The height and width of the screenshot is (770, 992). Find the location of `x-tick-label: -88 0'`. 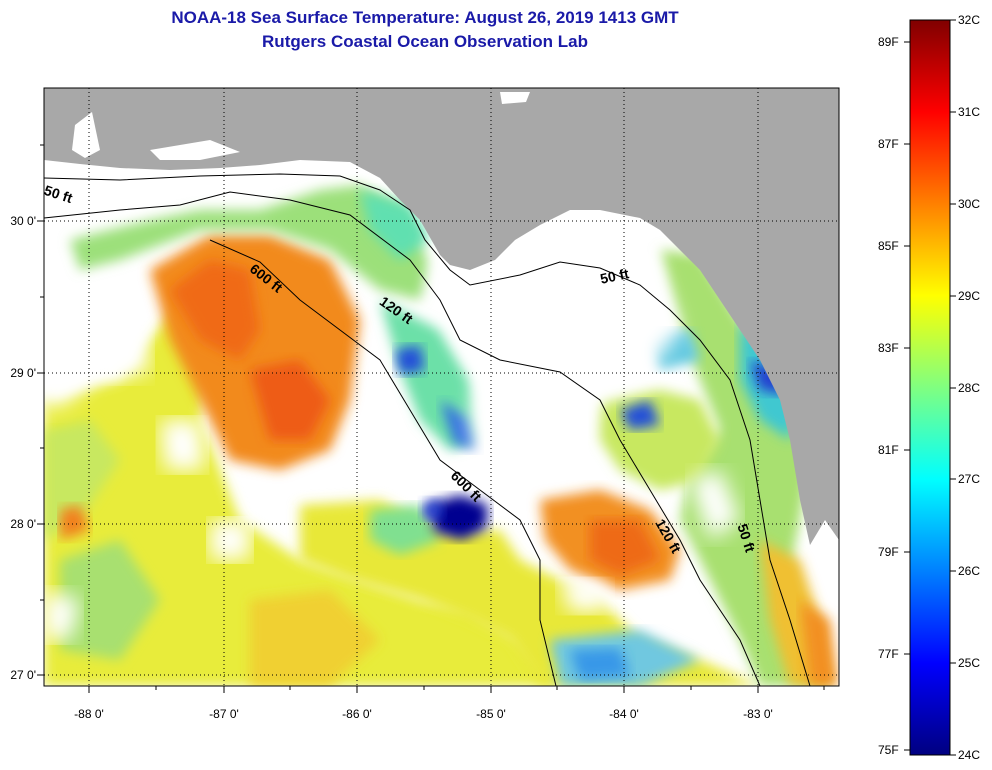

x-tick-label: -88 0' is located at coordinates (89, 714).